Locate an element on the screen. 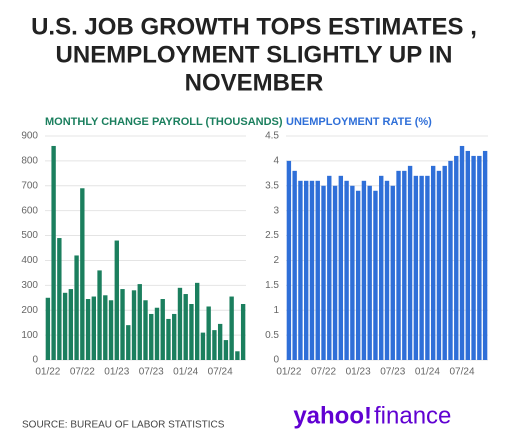  y-tick-label: 2.5 is located at coordinates (272, 235).